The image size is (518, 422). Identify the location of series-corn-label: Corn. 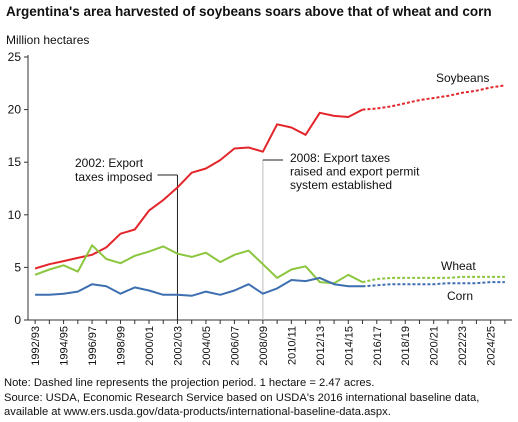
(460, 296).